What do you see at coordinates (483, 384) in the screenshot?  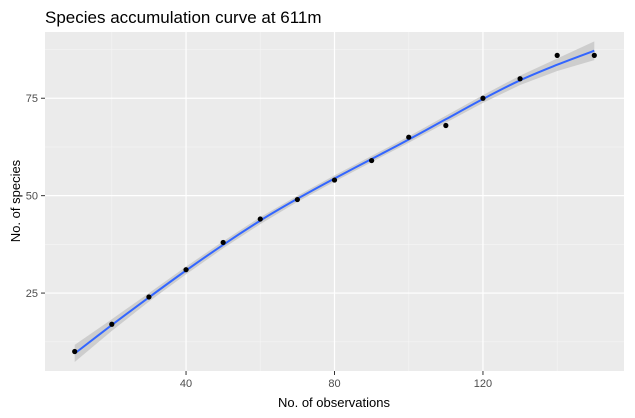 I see `x-tick-label: 120` at bounding box center [483, 384].